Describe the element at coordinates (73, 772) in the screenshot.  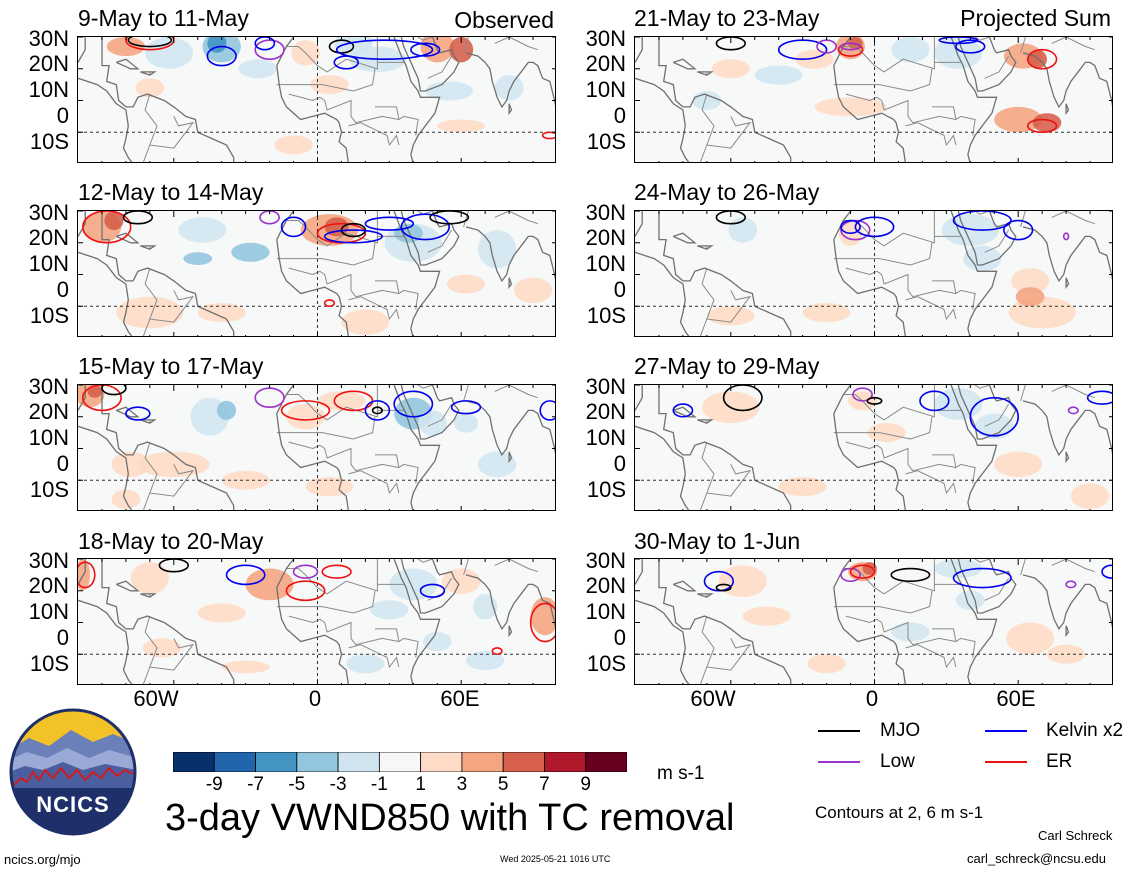
I see `ncics-logo: NCICS` at that location.